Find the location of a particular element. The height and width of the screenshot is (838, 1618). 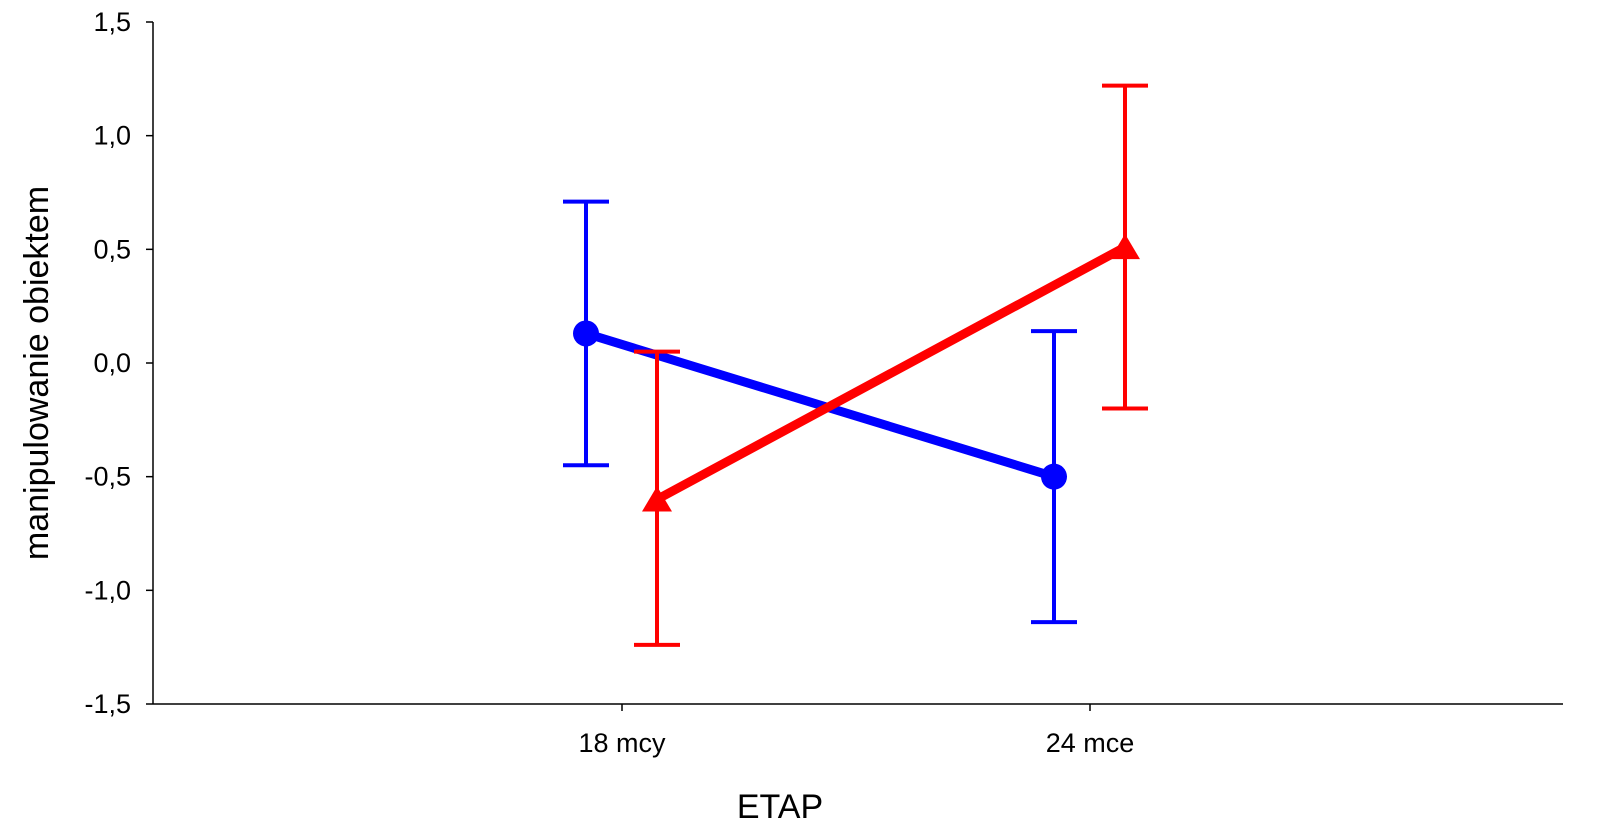

x-tick-label: 24 mce is located at coordinates (1090, 743).